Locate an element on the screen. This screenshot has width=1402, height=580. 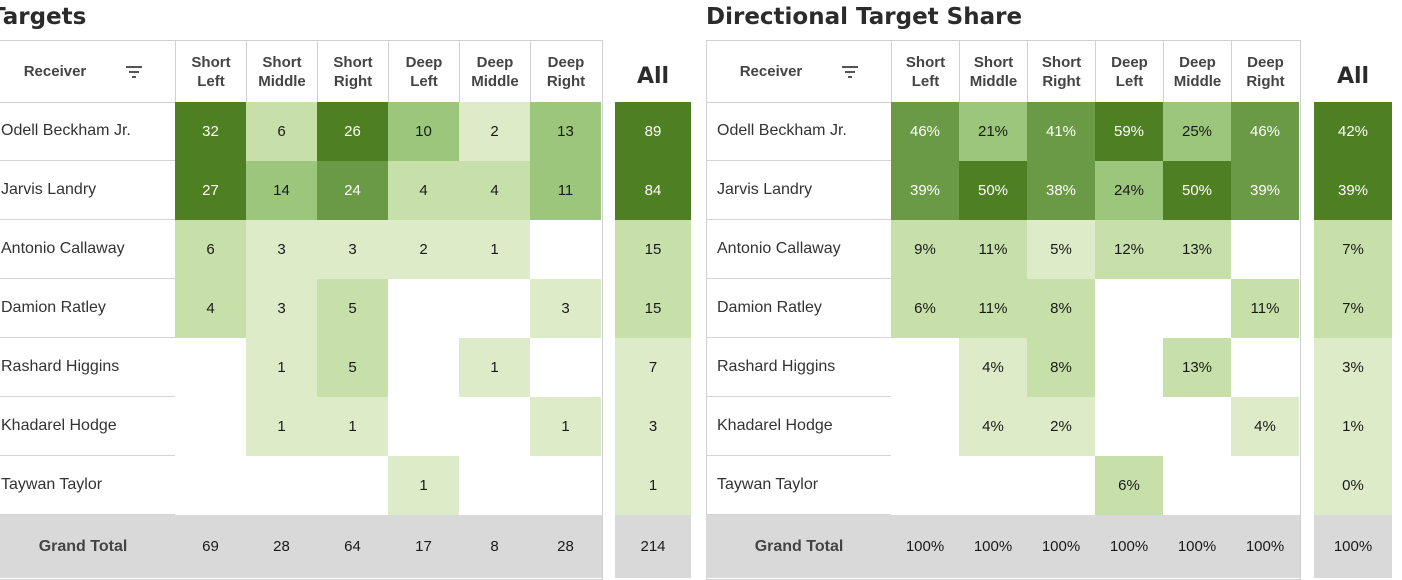
data-cell: 11 is located at coordinates (565, 190).